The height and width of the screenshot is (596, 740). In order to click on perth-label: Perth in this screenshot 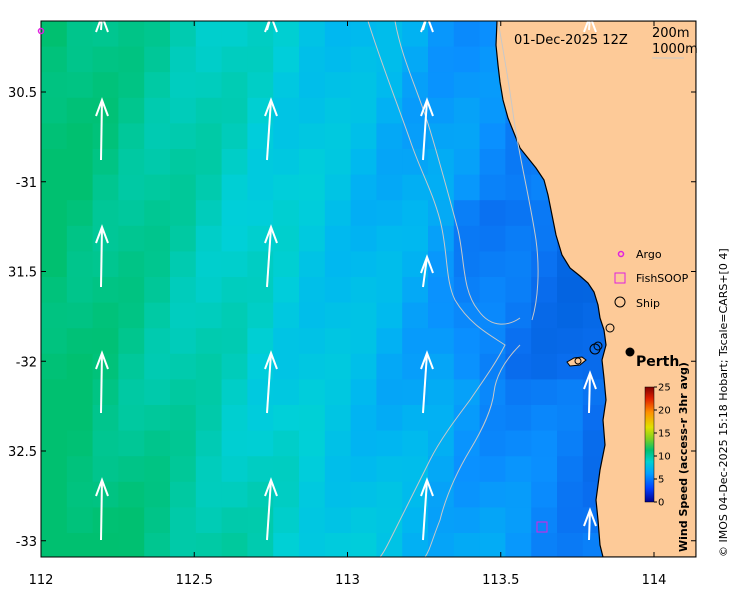, I will do `click(657, 362)`.